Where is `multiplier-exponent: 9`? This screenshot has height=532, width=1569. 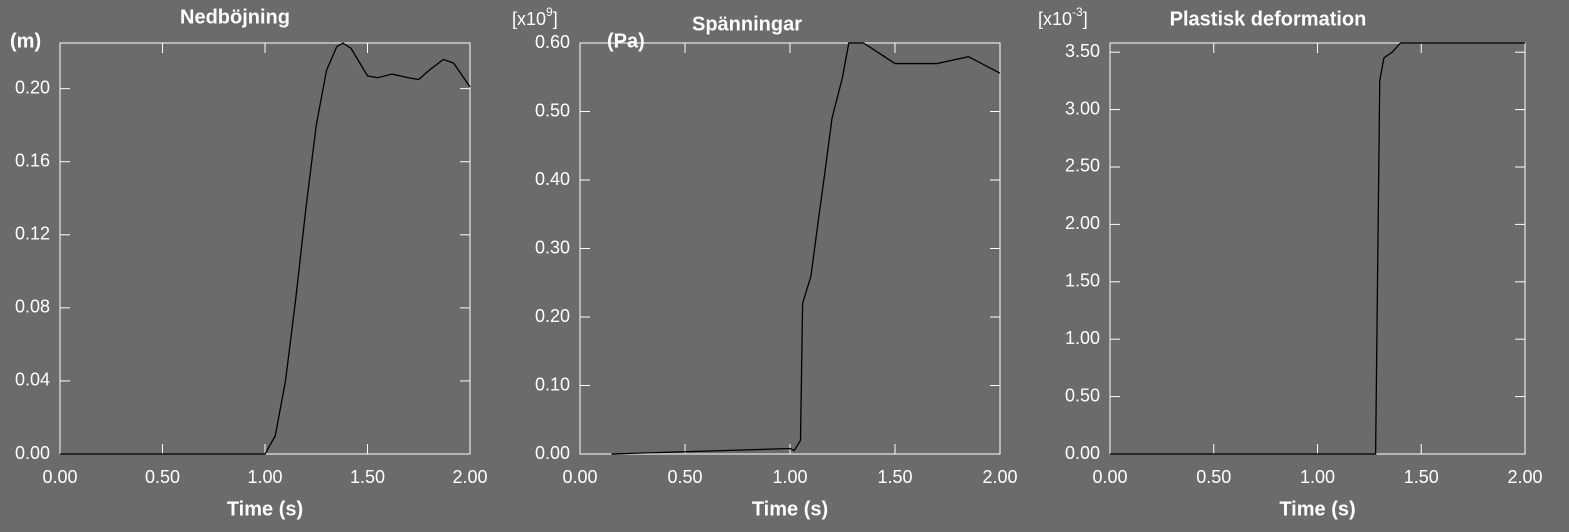 multiplier-exponent: 9 is located at coordinates (549, 12).